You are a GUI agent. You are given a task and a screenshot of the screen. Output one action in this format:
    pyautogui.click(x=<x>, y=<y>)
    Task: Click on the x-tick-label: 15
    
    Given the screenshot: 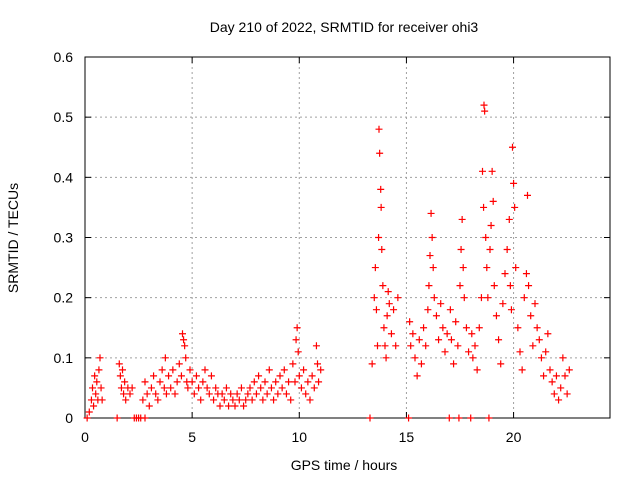 What is the action you would take?
    pyautogui.click(x=407, y=437)
    